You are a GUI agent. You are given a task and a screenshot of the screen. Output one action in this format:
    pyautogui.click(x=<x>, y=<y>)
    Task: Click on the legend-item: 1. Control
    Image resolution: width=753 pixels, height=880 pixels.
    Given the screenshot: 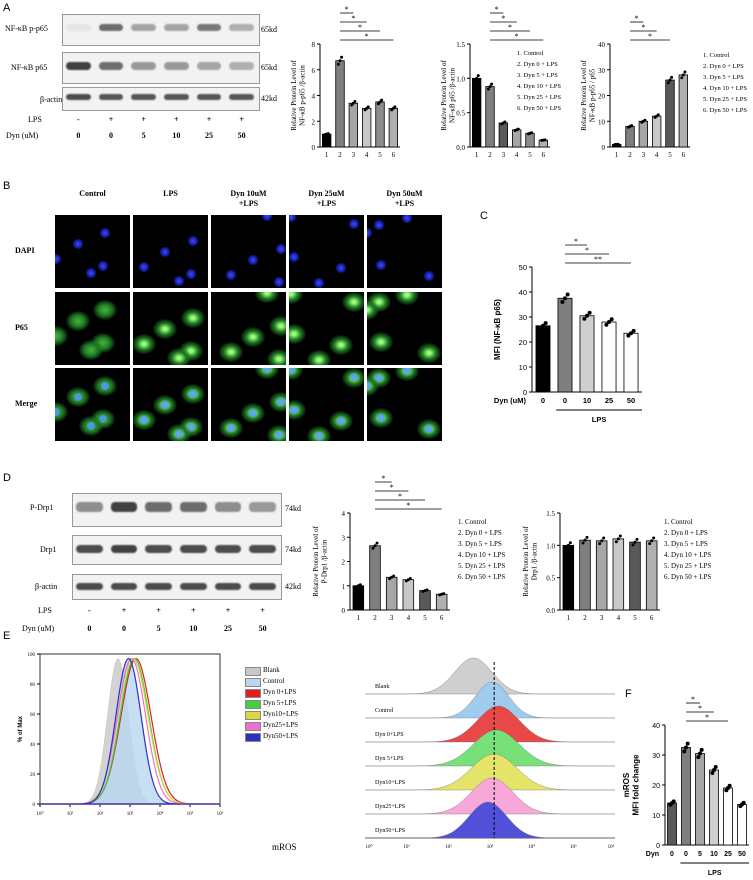 What is the action you would take?
    pyautogui.click(x=716, y=55)
    